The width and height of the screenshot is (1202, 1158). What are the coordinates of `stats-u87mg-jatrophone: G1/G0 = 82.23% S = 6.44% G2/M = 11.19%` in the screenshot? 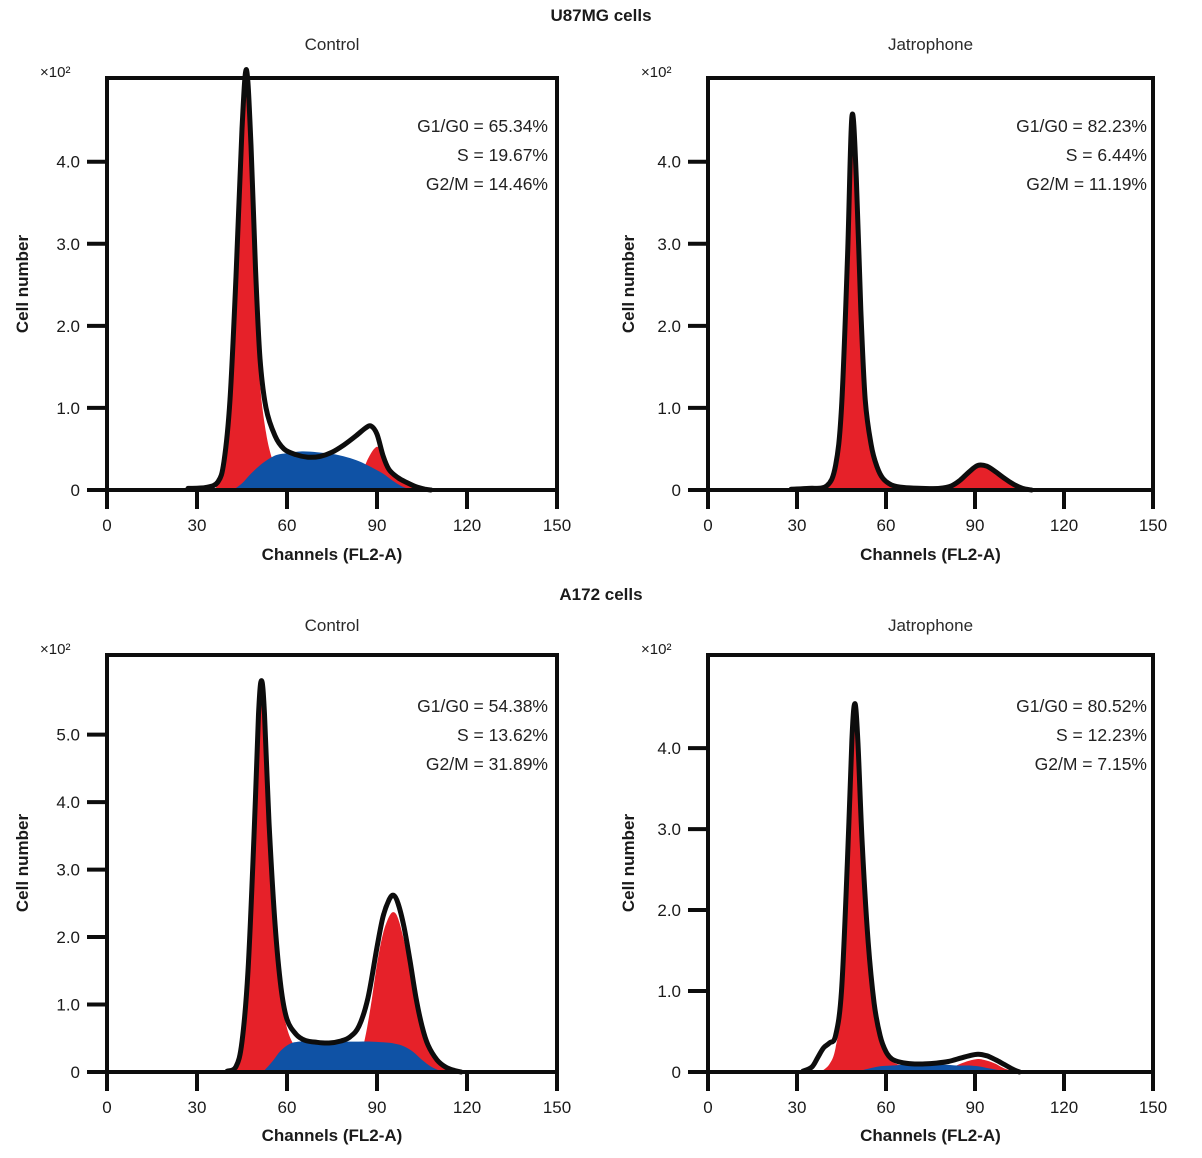 It's located at (1027, 155).